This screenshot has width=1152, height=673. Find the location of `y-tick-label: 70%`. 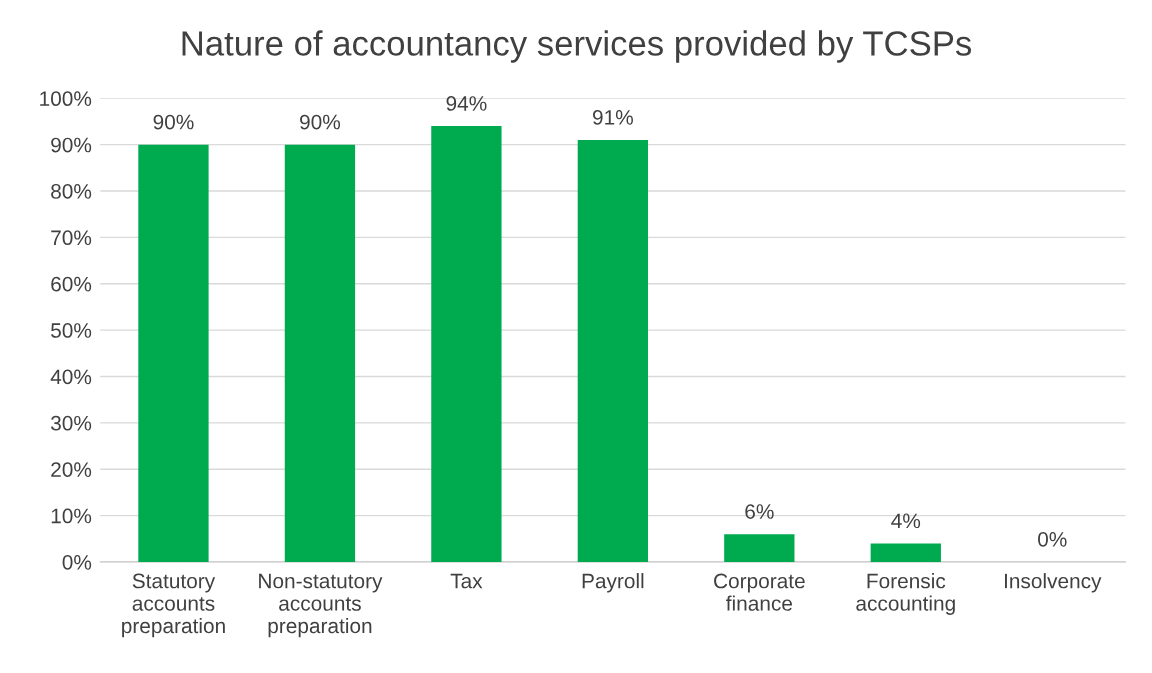

y-tick-label: 70% is located at coordinates (71, 238).